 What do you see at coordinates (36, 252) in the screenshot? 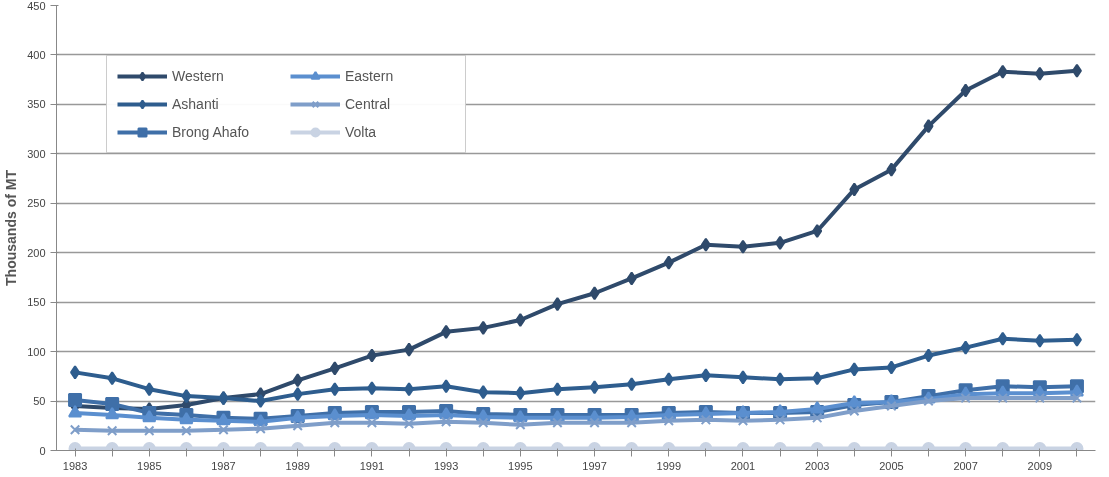
I see `y-tick-label: 200` at bounding box center [36, 252].